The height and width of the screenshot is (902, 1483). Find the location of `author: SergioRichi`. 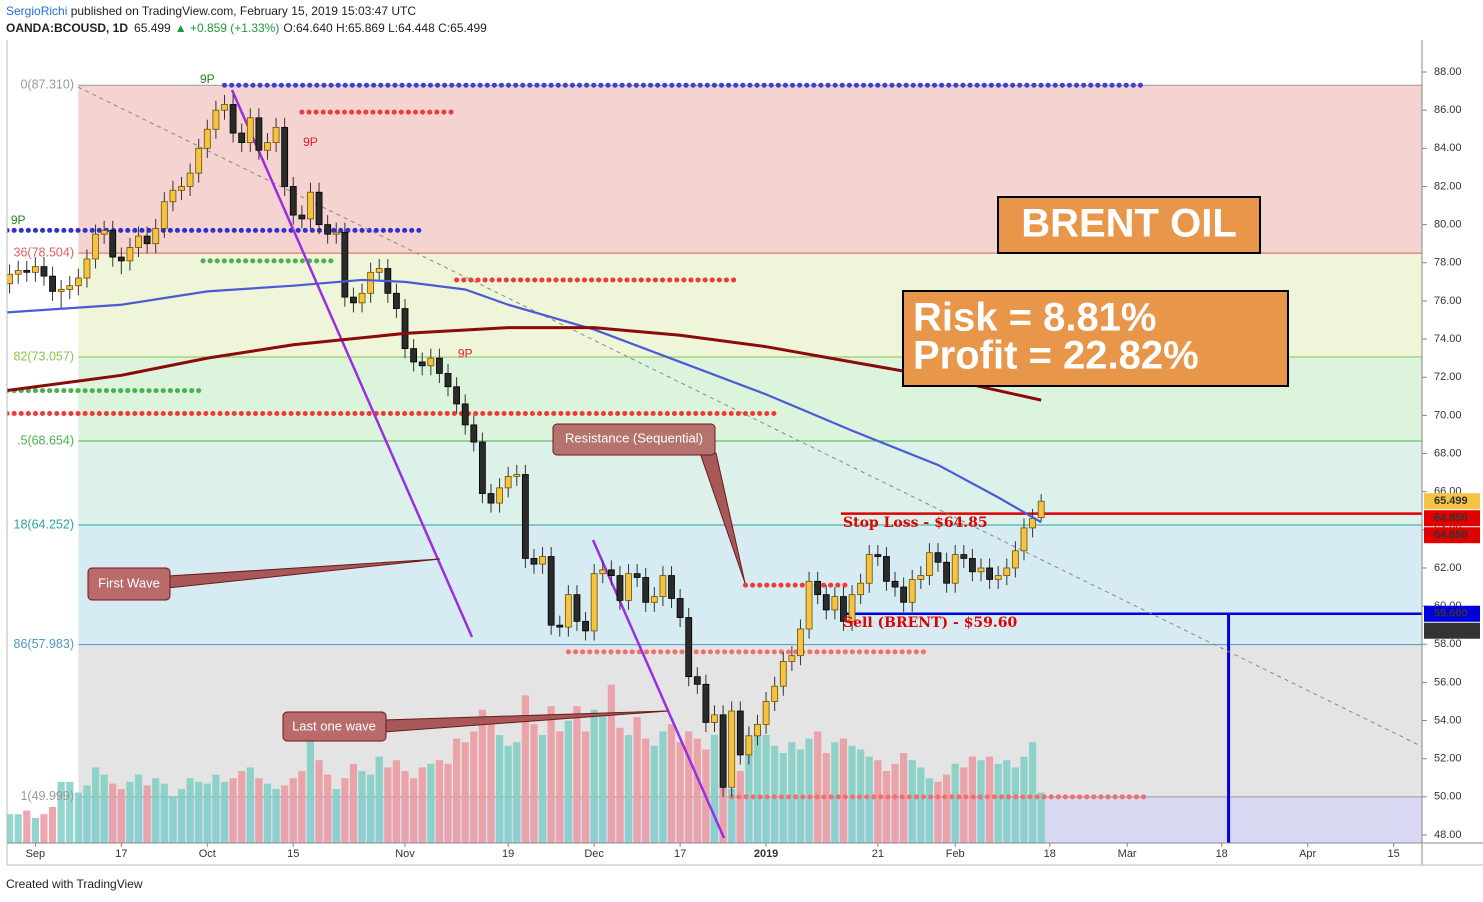

author: SergioRichi is located at coordinates (36, 11).